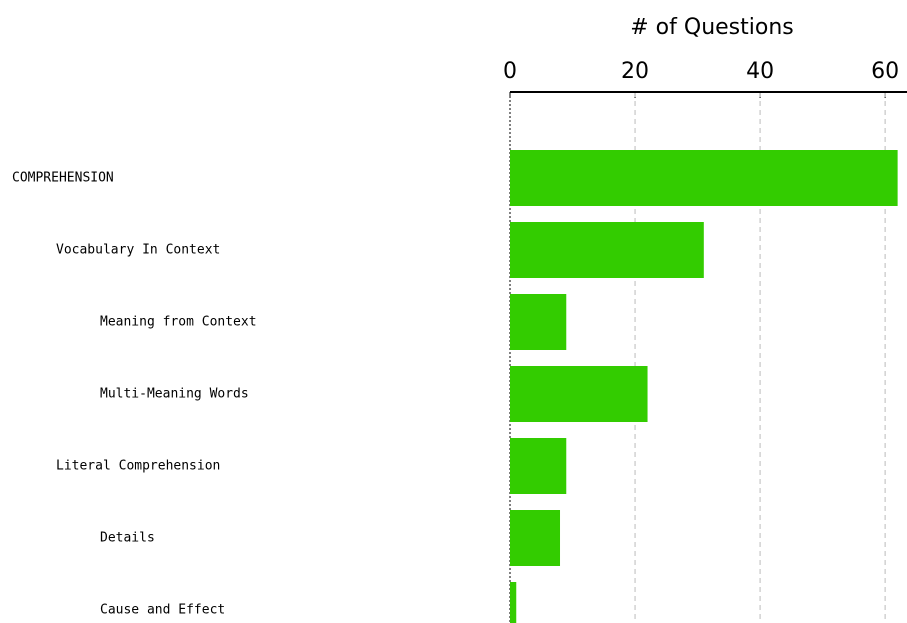 The image size is (907, 623). What do you see at coordinates (127, 538) in the screenshot?
I see `category-label: Details` at bounding box center [127, 538].